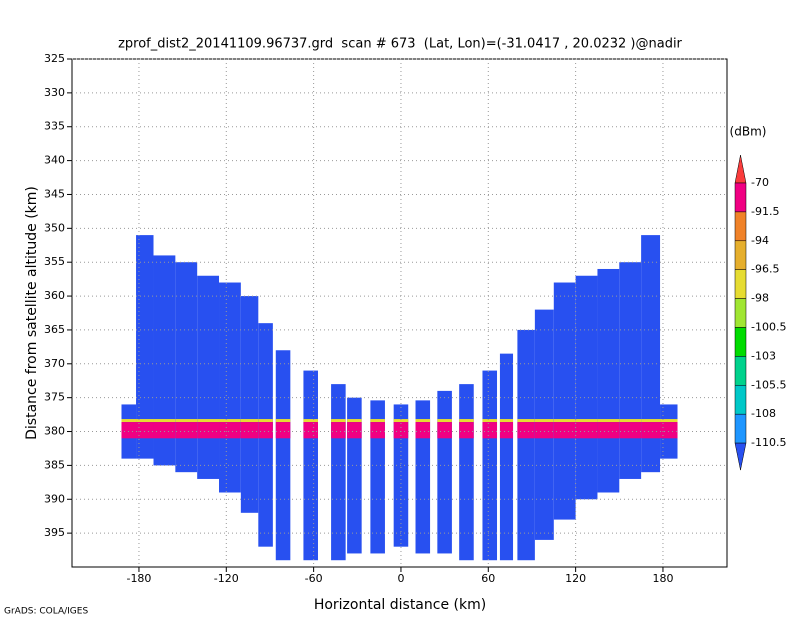 This screenshot has height=618, width=800. What do you see at coordinates (575, 578) in the screenshot?
I see `x-tick-label: 120` at bounding box center [575, 578].